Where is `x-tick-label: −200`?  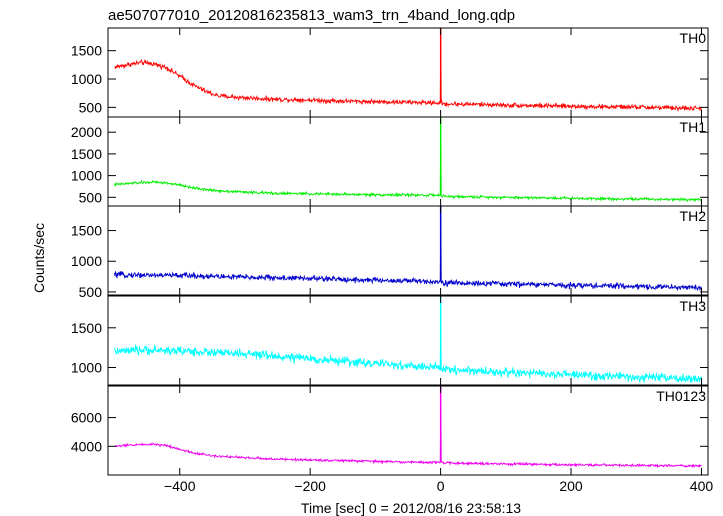
x-tick-label: −200 is located at coordinates (310, 486).